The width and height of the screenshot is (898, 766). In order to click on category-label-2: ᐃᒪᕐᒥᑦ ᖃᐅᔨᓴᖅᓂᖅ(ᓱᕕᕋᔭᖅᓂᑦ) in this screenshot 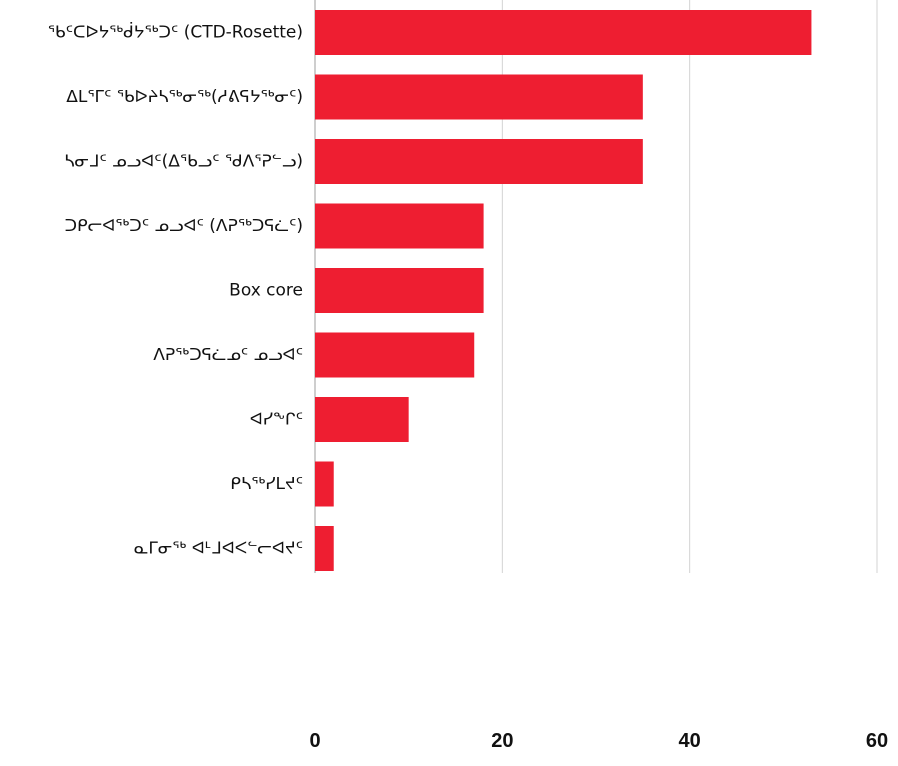, I will do `click(184, 97)`.